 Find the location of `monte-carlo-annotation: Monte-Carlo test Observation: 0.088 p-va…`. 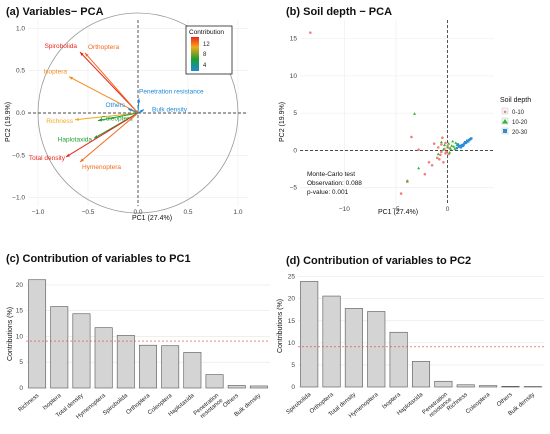

monte-carlo-annotation: Monte-Carlo test Observation: 0.088 p-va… is located at coordinates (334, 183).